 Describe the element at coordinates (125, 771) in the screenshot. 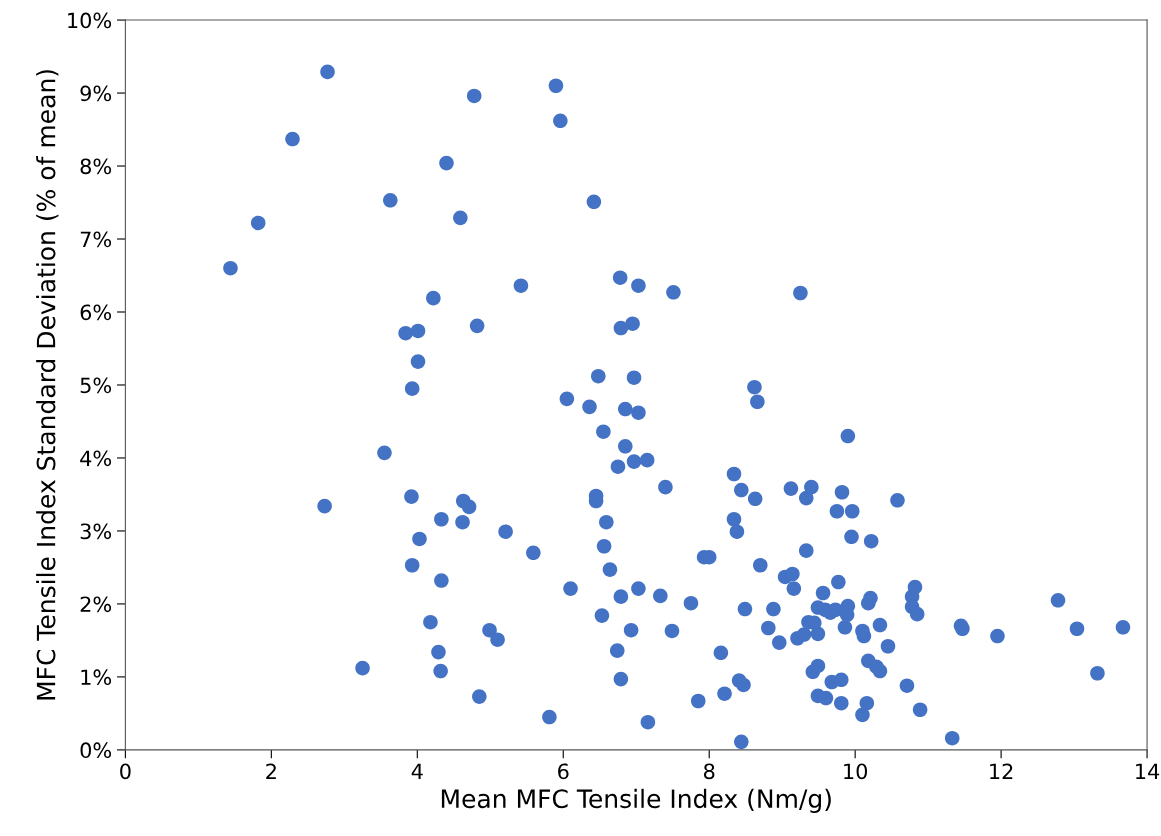

I see `x-tick-label: 0` at that location.